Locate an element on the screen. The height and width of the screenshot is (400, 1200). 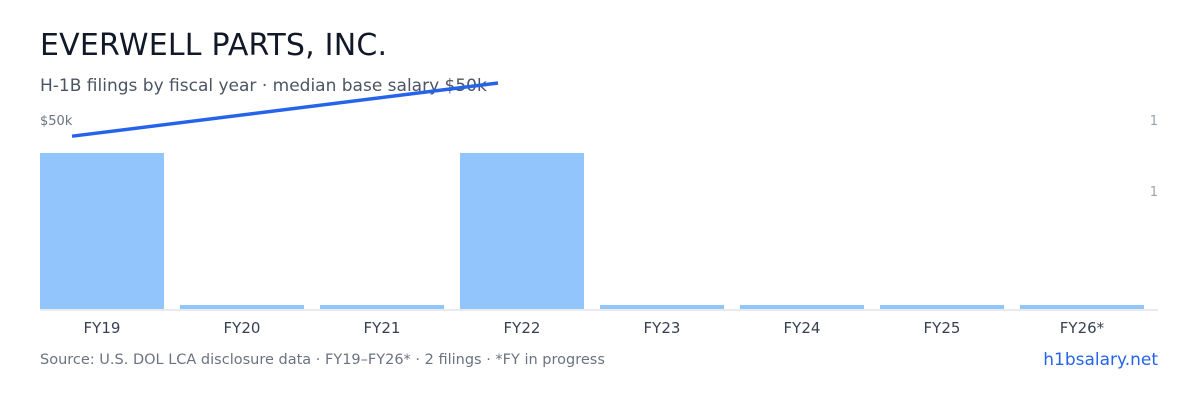
x-tick-label: FY25 is located at coordinates (942, 328).